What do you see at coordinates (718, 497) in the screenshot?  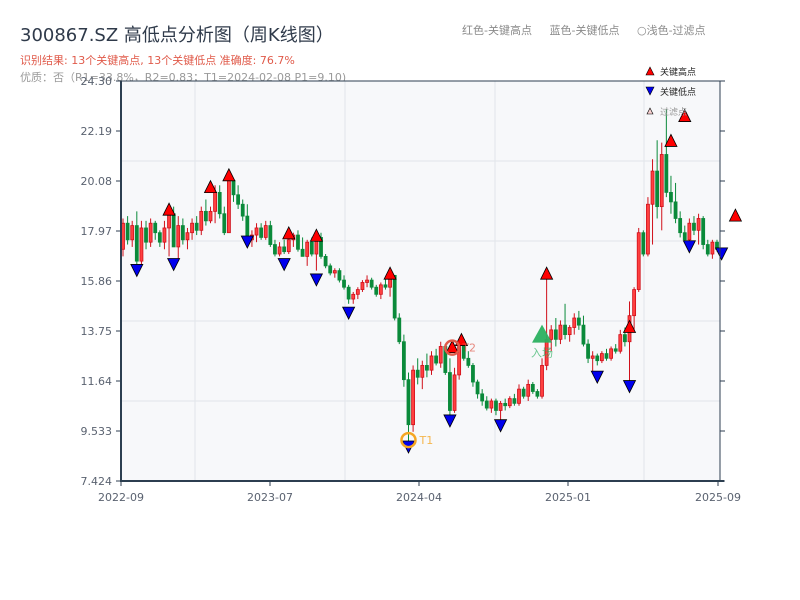 I see `x-tick-label: 2025-09` at bounding box center [718, 497].